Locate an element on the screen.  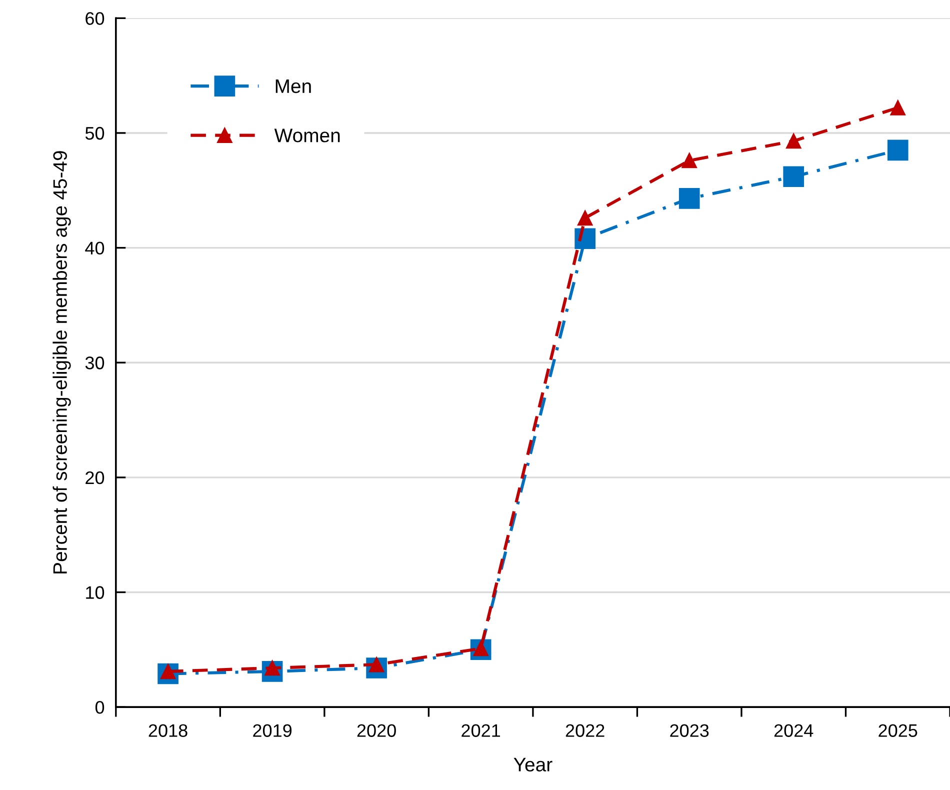
x-tick-label: 2018 is located at coordinates (168, 730).